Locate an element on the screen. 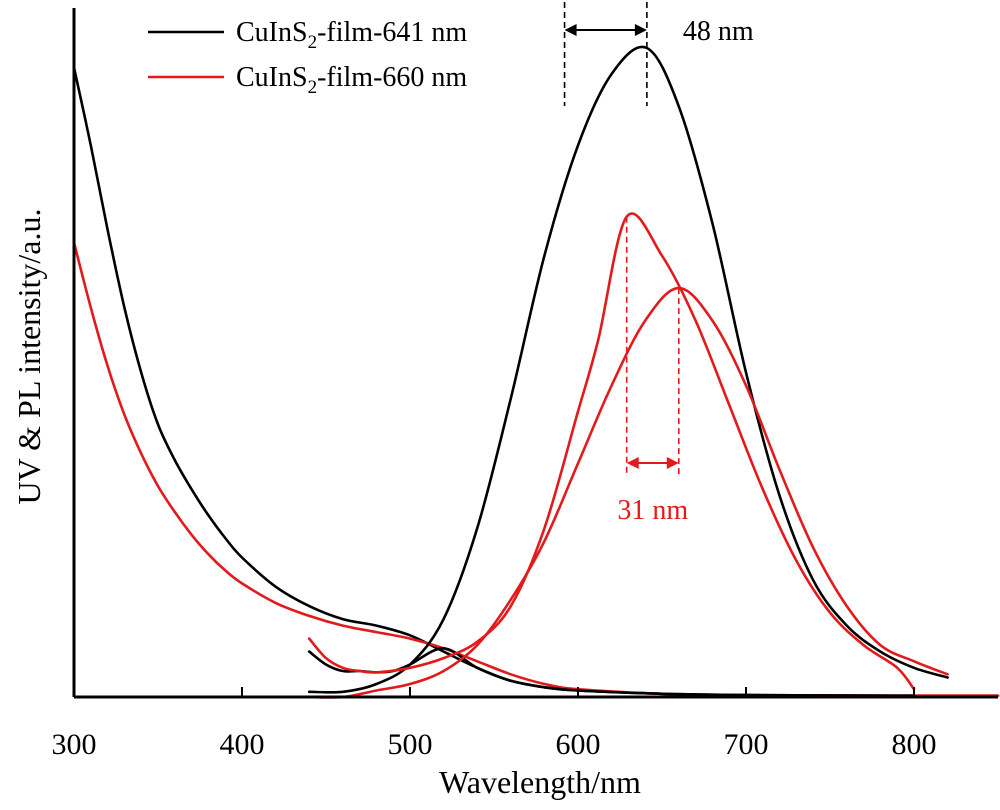 This screenshot has width=1000, height=810. peak-shift-annotations: 48 nm 31 nm is located at coordinates (658, 264).